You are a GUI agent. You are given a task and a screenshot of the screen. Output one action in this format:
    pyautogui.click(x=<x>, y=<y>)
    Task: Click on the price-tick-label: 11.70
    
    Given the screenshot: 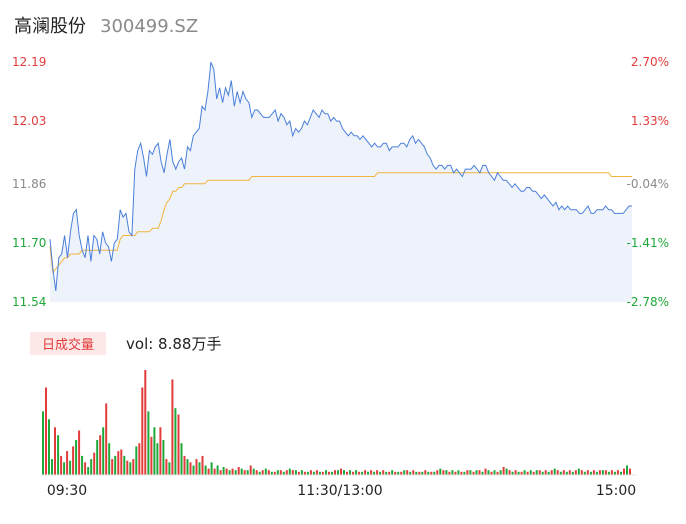 What is the action you would take?
    pyautogui.click(x=29, y=243)
    